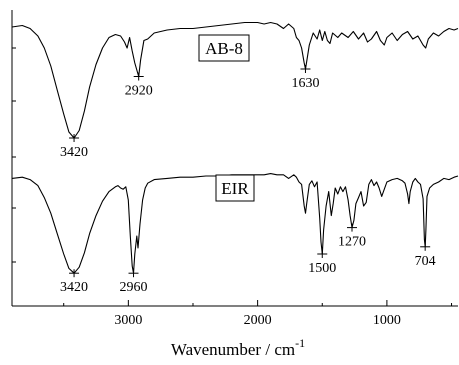 The width and height of the screenshot is (459, 365). I want to click on peak-label: 1500, so click(322, 268).